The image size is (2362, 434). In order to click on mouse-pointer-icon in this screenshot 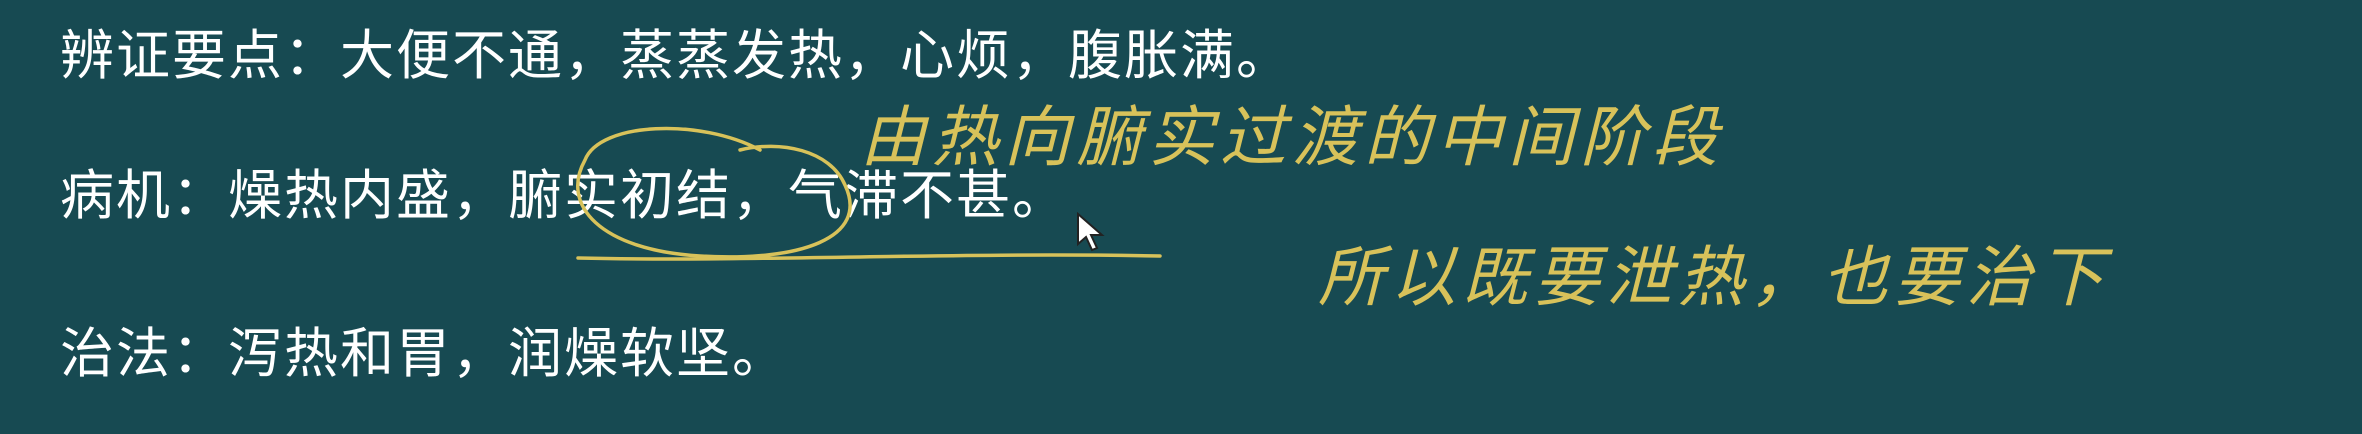, I will do `click(1091, 232)`.